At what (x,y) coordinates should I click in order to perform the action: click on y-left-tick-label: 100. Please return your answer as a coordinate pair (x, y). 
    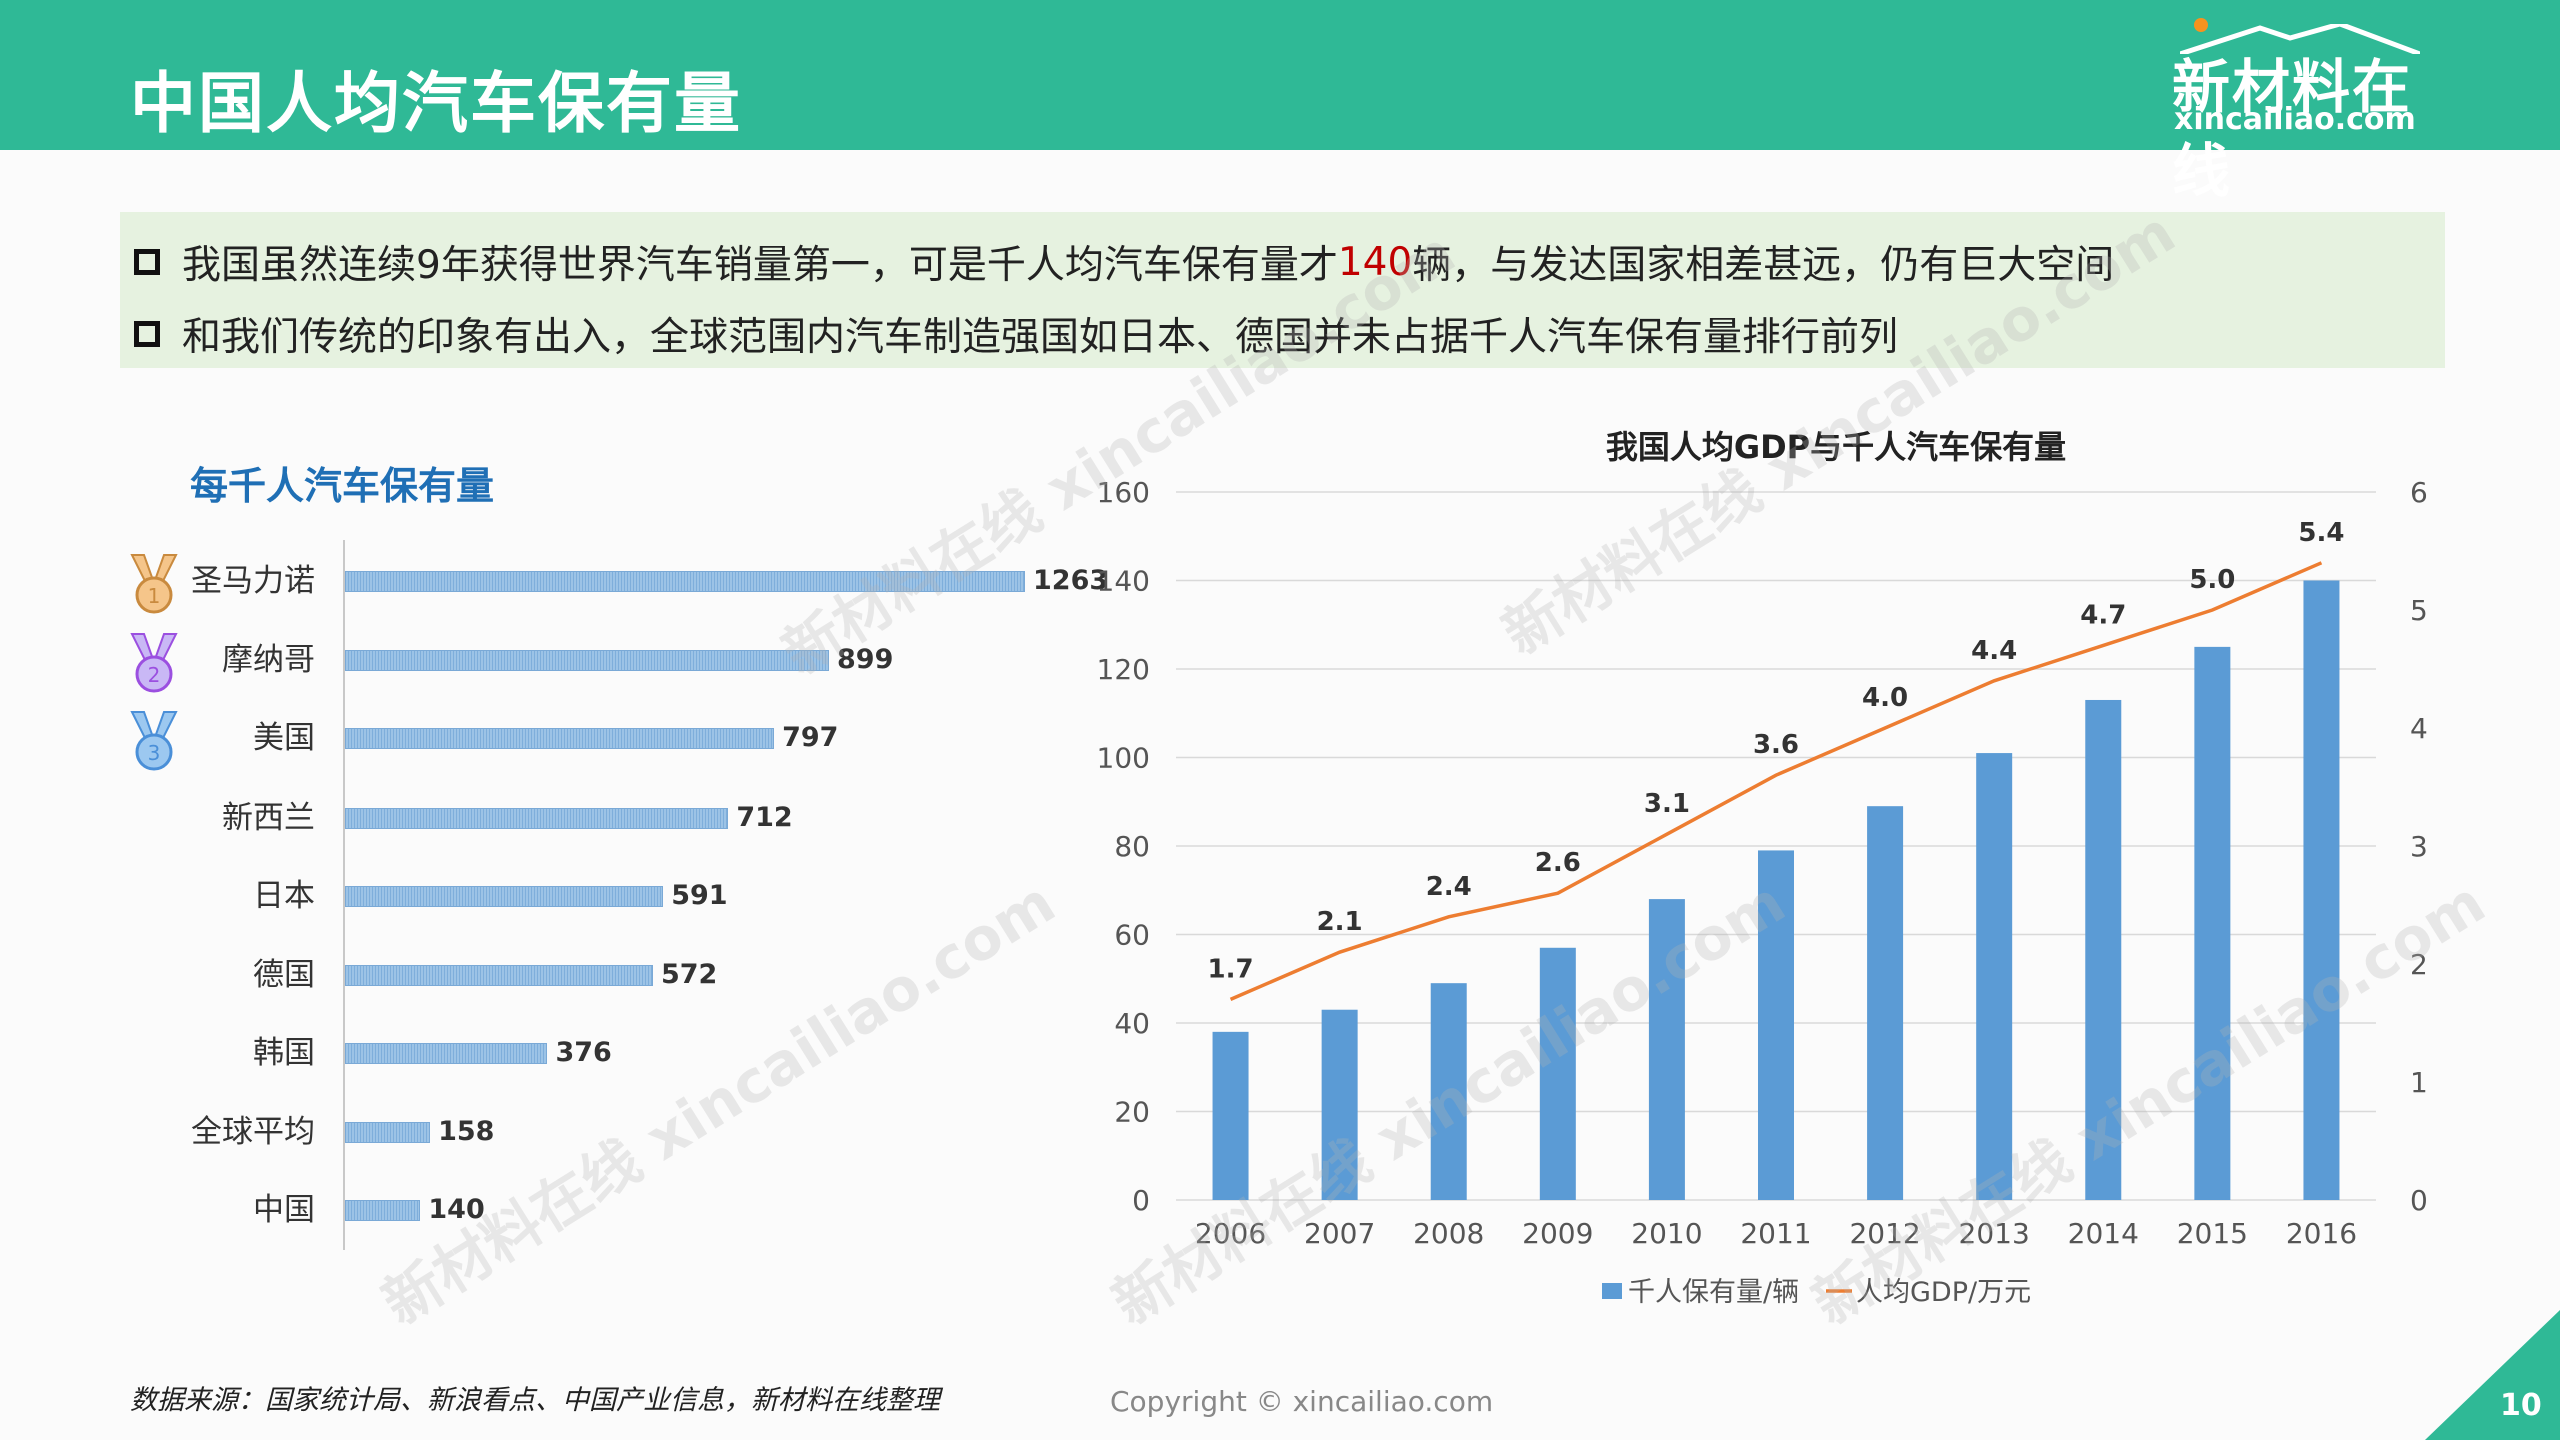
    Looking at the image, I should click on (1123, 758).